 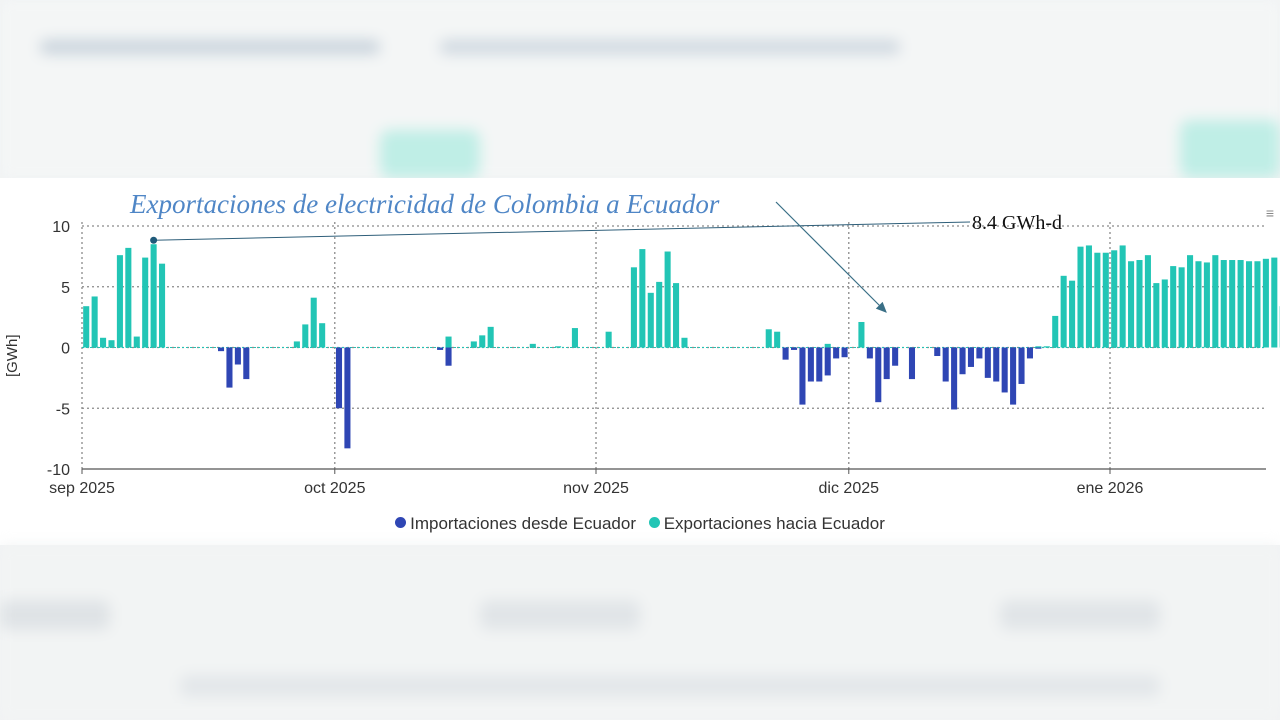 What do you see at coordinates (1017, 223) in the screenshot?
I see `peak-annotation: 8.4 GWh-d` at bounding box center [1017, 223].